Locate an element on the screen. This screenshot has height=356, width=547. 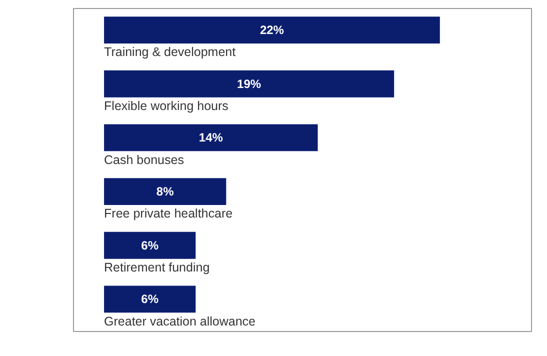
y-tick-label: Cash bonuses is located at coordinates (144, 159).